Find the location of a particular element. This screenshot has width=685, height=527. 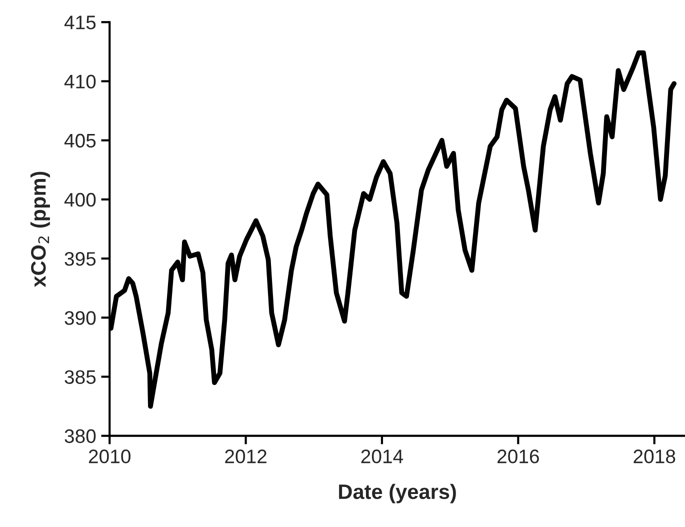

x-tick-label: 2014 is located at coordinates (382, 457).